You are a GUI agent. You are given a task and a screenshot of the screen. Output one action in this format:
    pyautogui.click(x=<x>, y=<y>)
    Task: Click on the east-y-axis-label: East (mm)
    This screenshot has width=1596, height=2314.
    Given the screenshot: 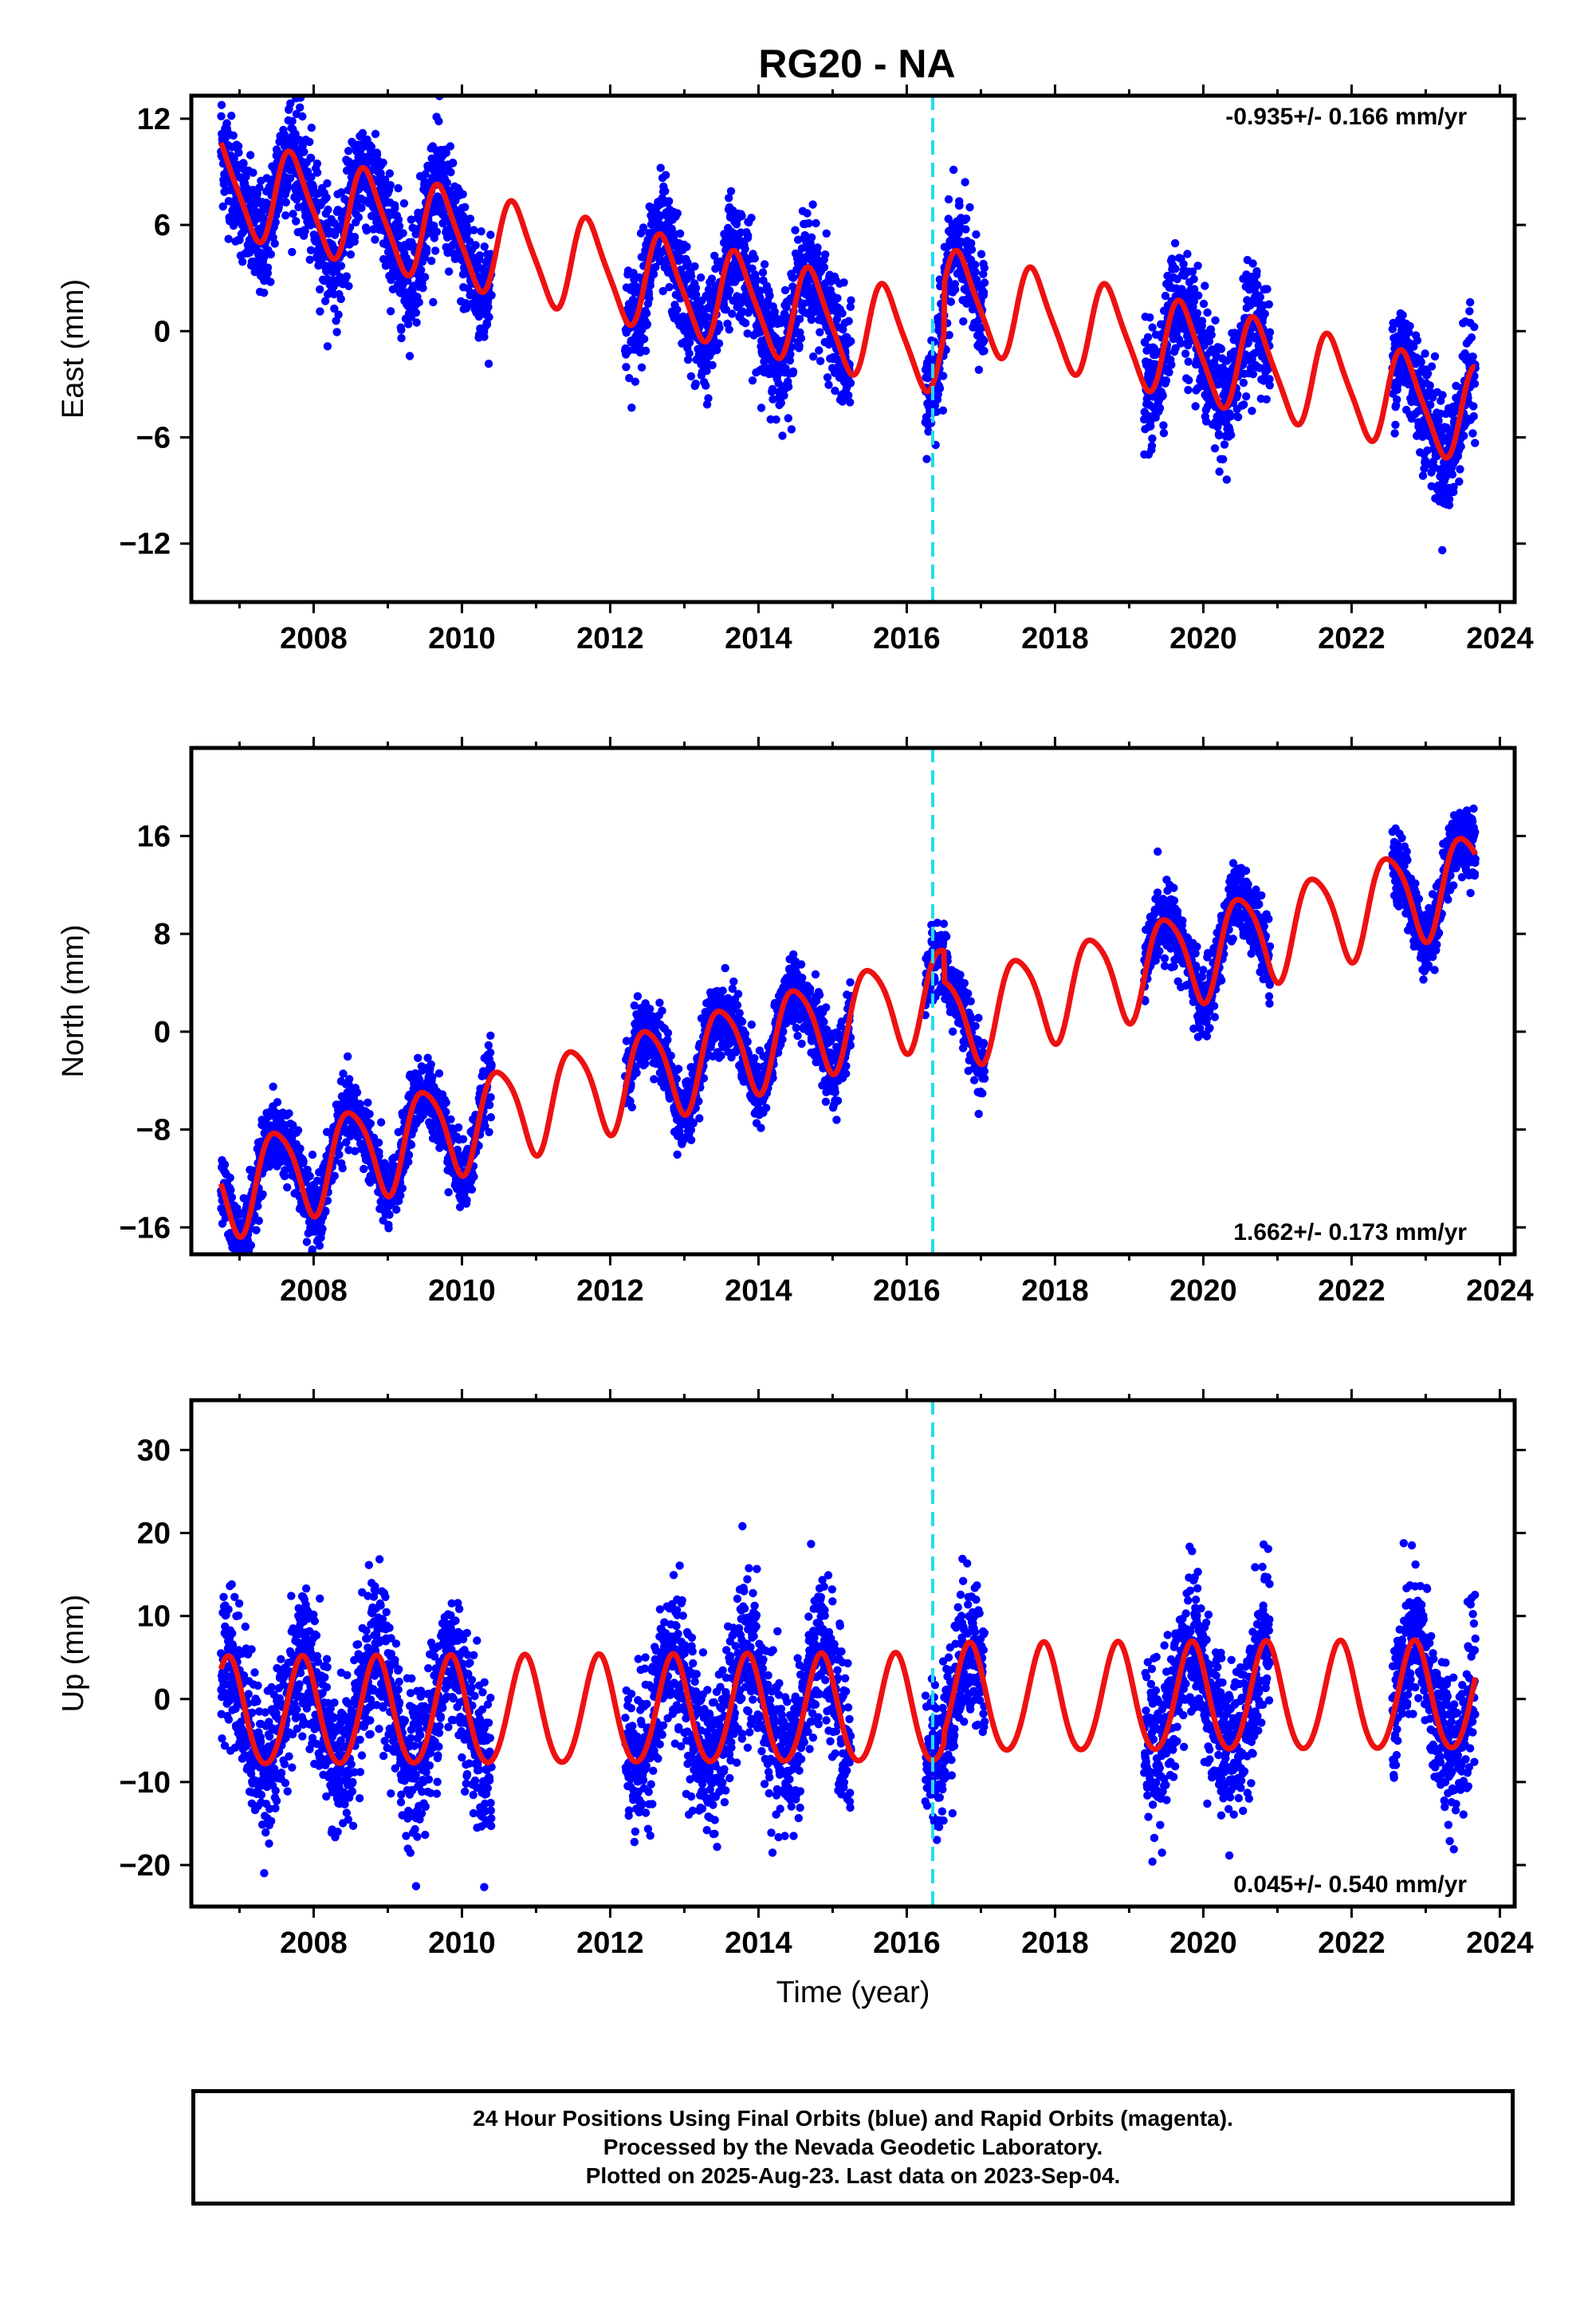 What is the action you would take?
    pyautogui.click(x=73, y=349)
    